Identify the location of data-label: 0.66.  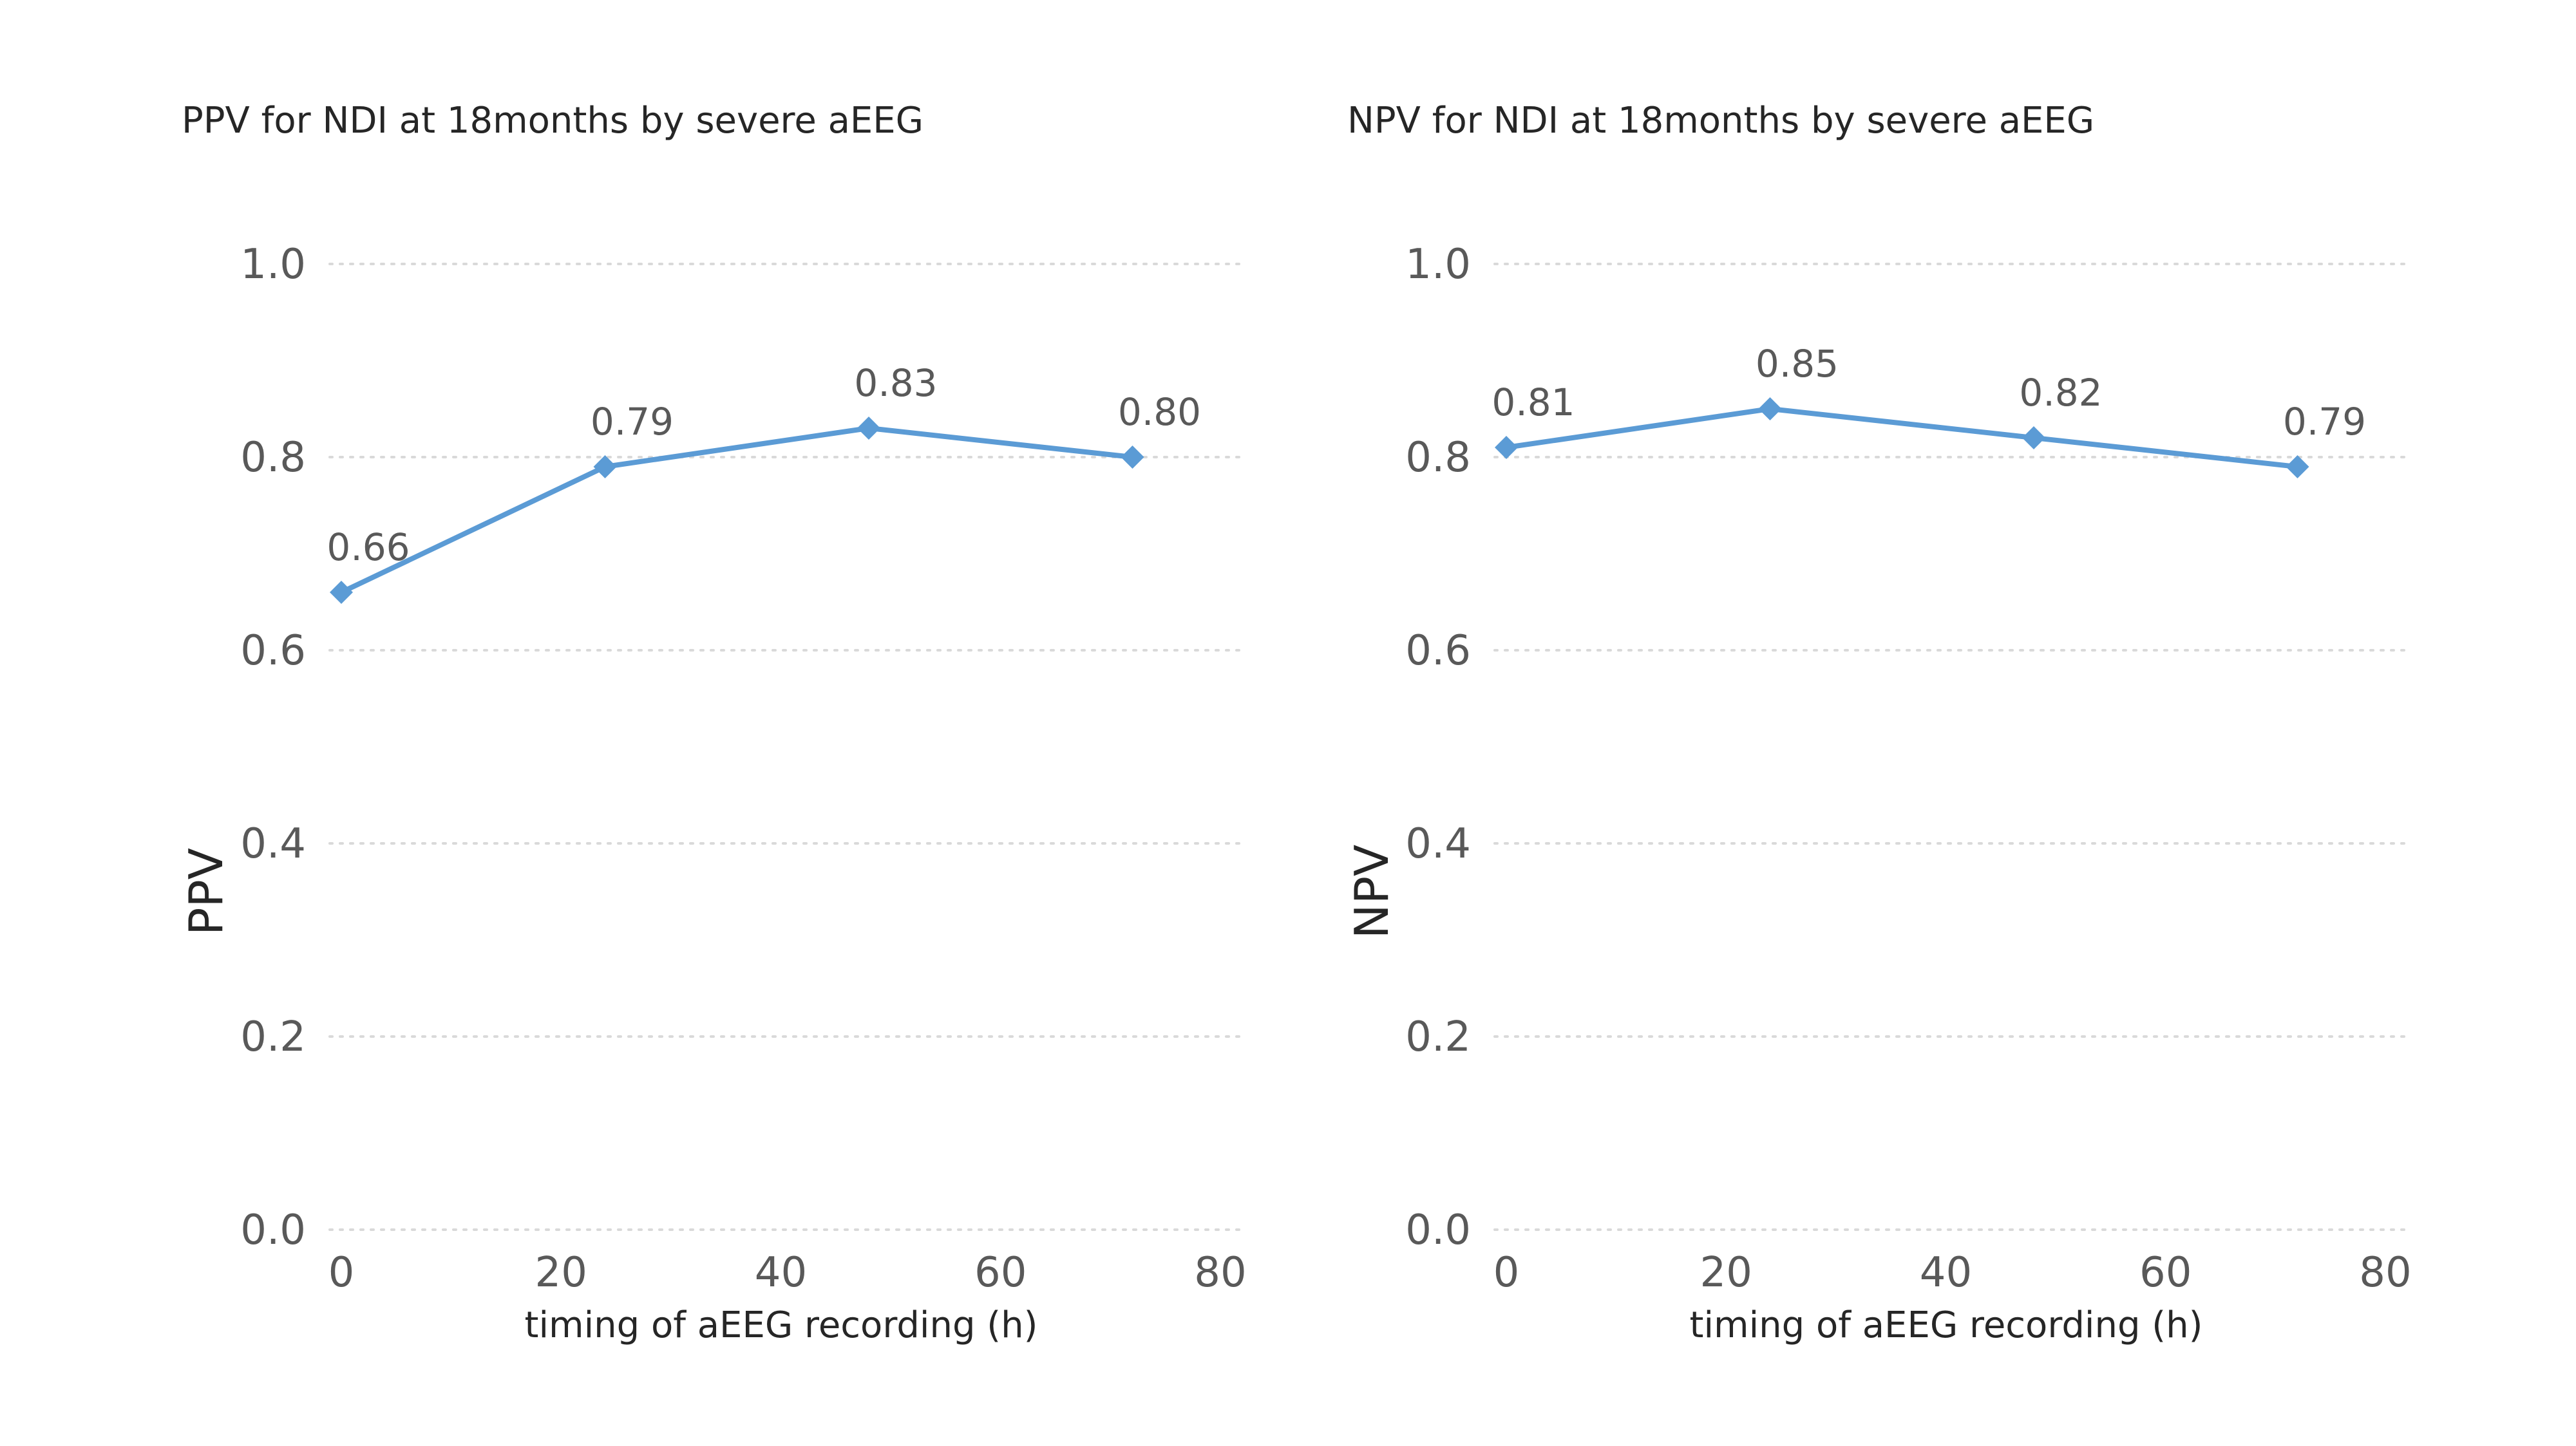
(368, 547).